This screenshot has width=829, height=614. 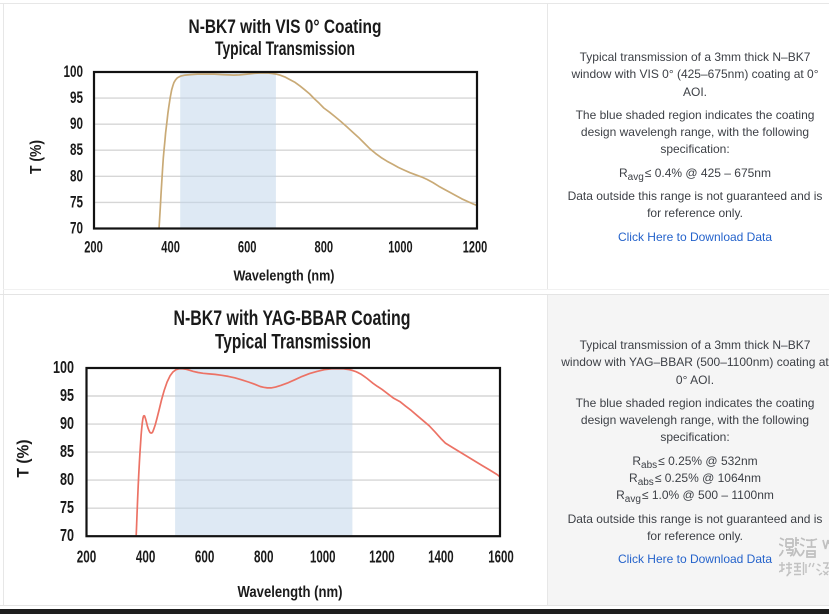 I want to click on svg-text: 1600, so click(x=501, y=557).